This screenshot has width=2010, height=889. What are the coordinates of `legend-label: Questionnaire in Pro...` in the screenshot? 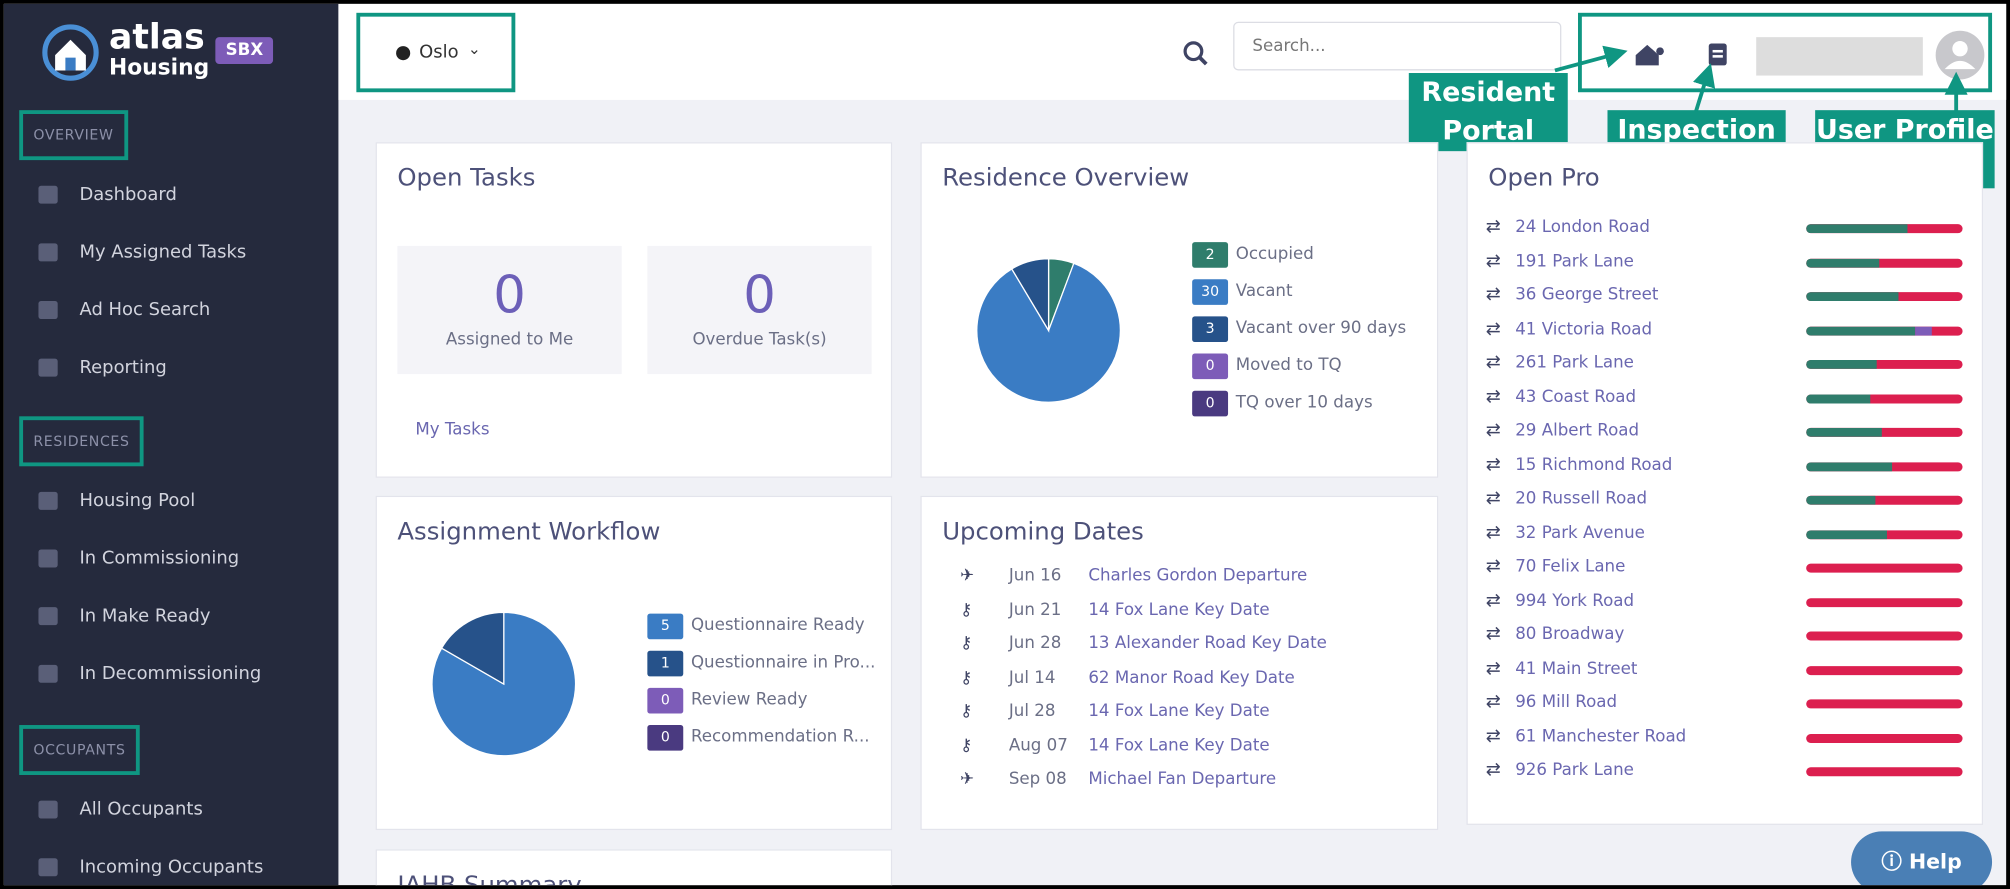 It's located at (783, 663).